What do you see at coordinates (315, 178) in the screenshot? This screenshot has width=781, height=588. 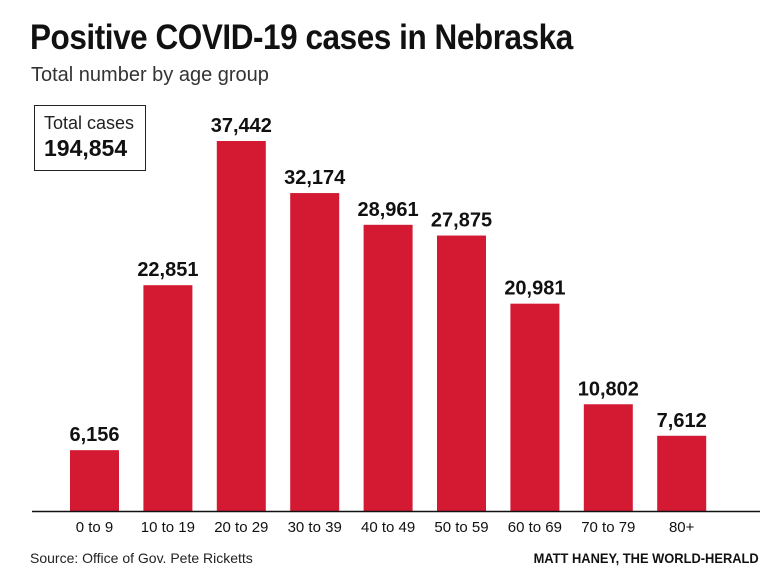 I see `value-label-3: 32,174` at bounding box center [315, 178].